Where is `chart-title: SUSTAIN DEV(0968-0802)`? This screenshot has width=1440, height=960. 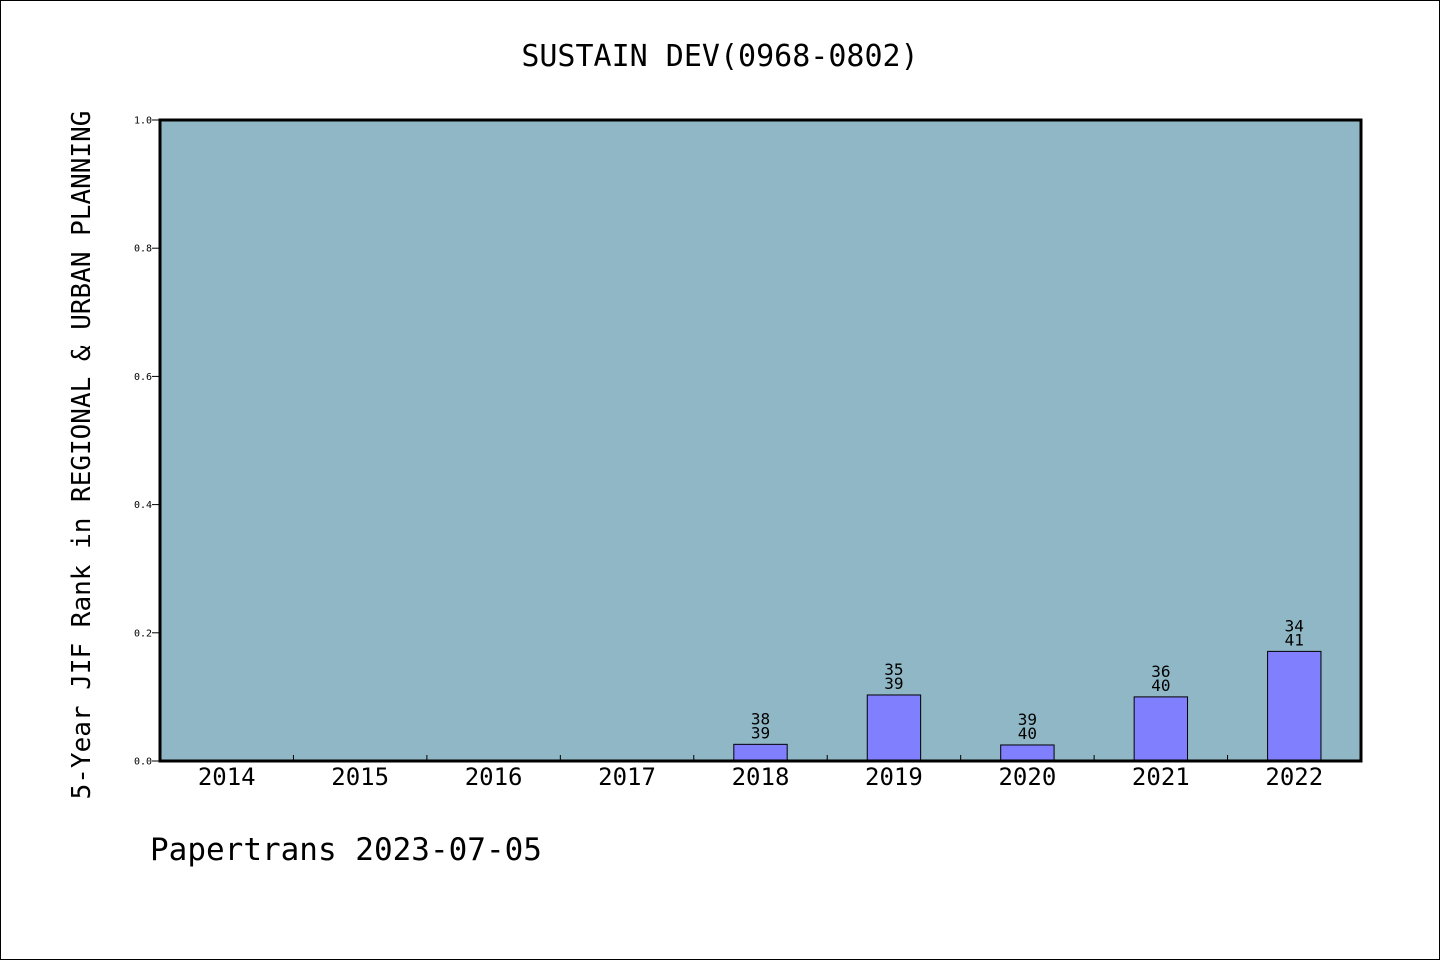 chart-title: SUSTAIN DEV(0968-0802) is located at coordinates (719, 56).